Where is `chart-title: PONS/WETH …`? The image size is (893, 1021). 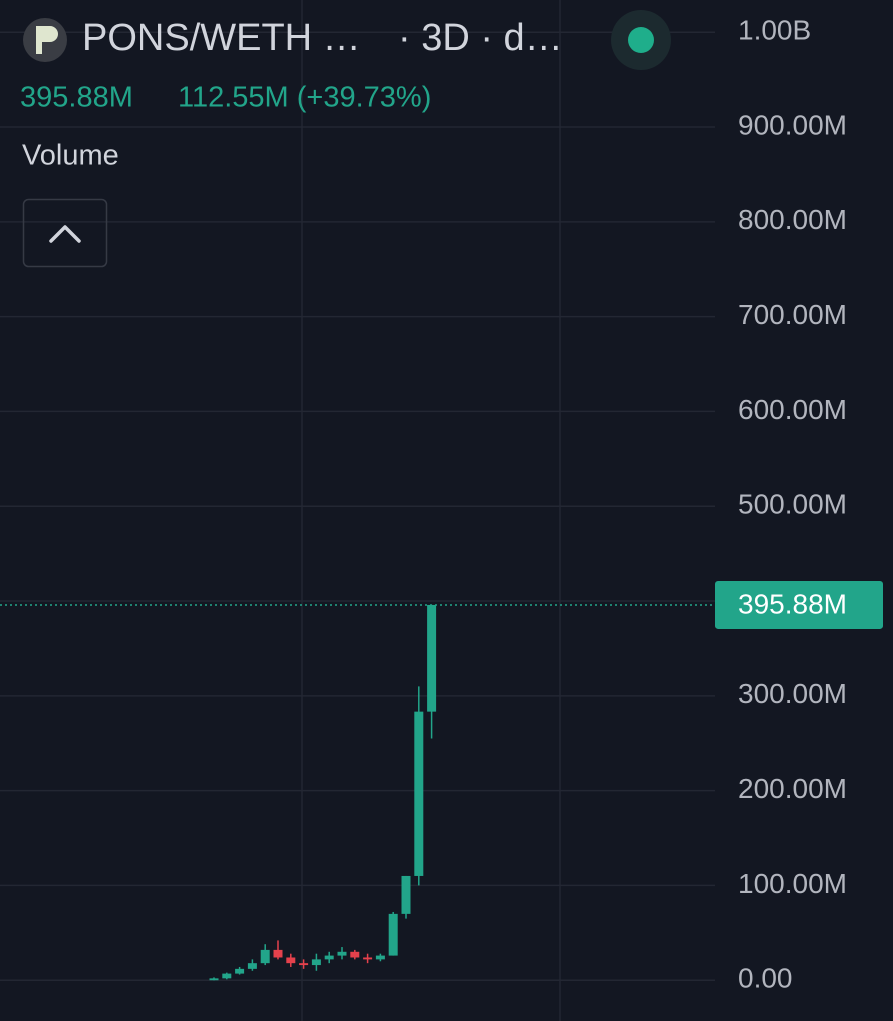
chart-title: PONS/WETH … is located at coordinates (221, 38).